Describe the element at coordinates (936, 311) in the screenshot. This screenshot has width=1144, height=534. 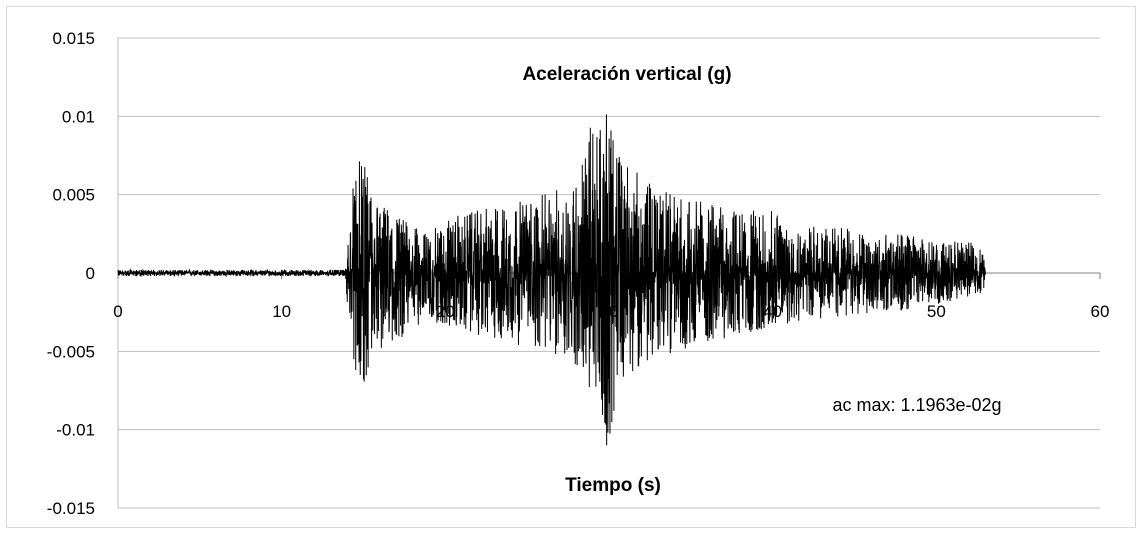
I see `x-tick-label: 50` at that location.